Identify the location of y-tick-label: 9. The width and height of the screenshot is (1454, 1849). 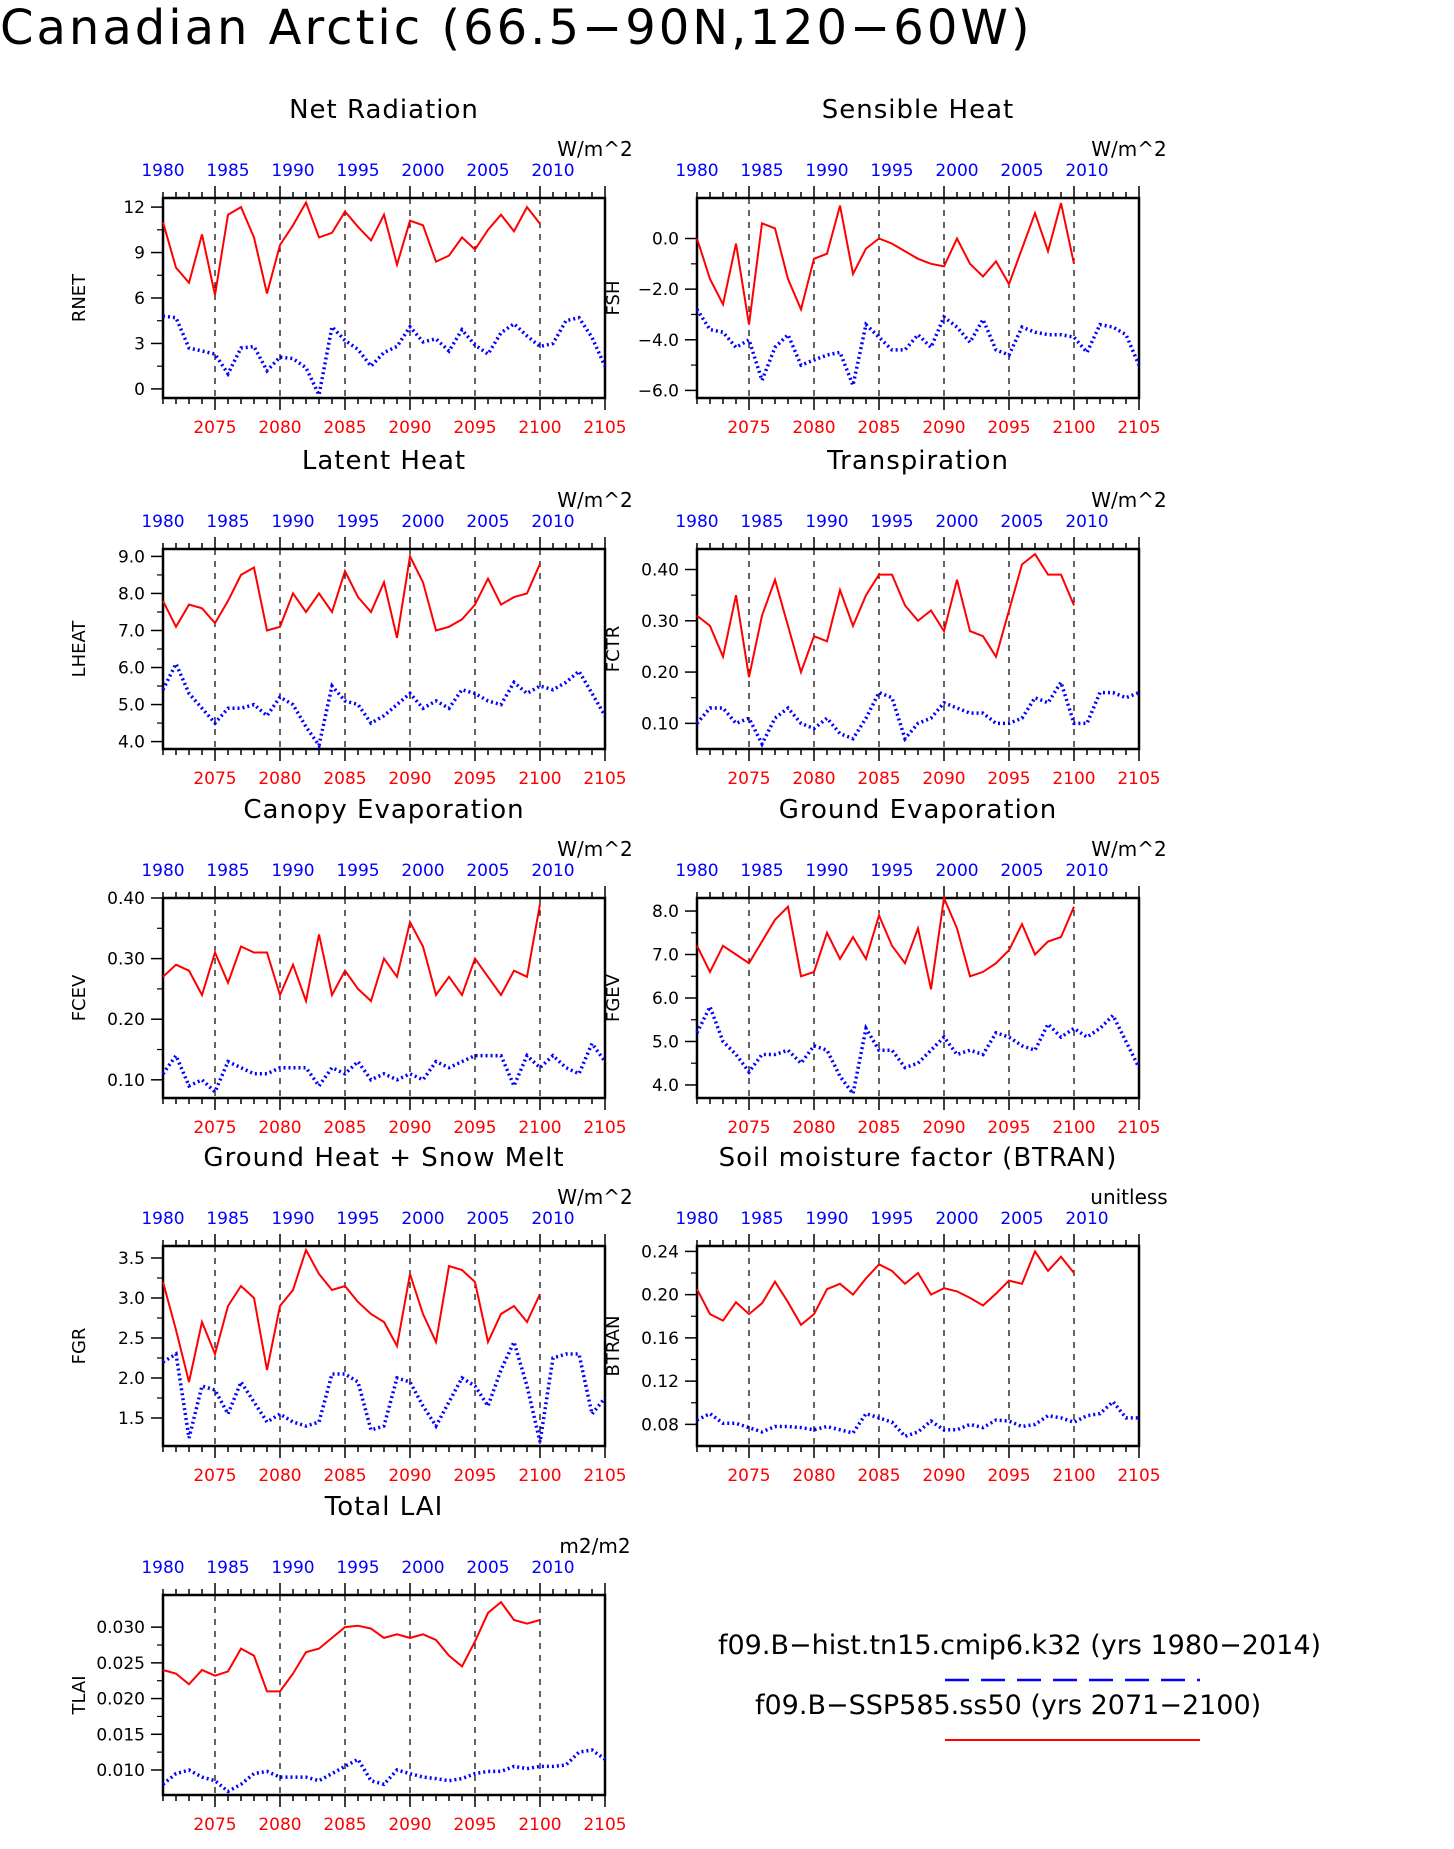
(139, 254).